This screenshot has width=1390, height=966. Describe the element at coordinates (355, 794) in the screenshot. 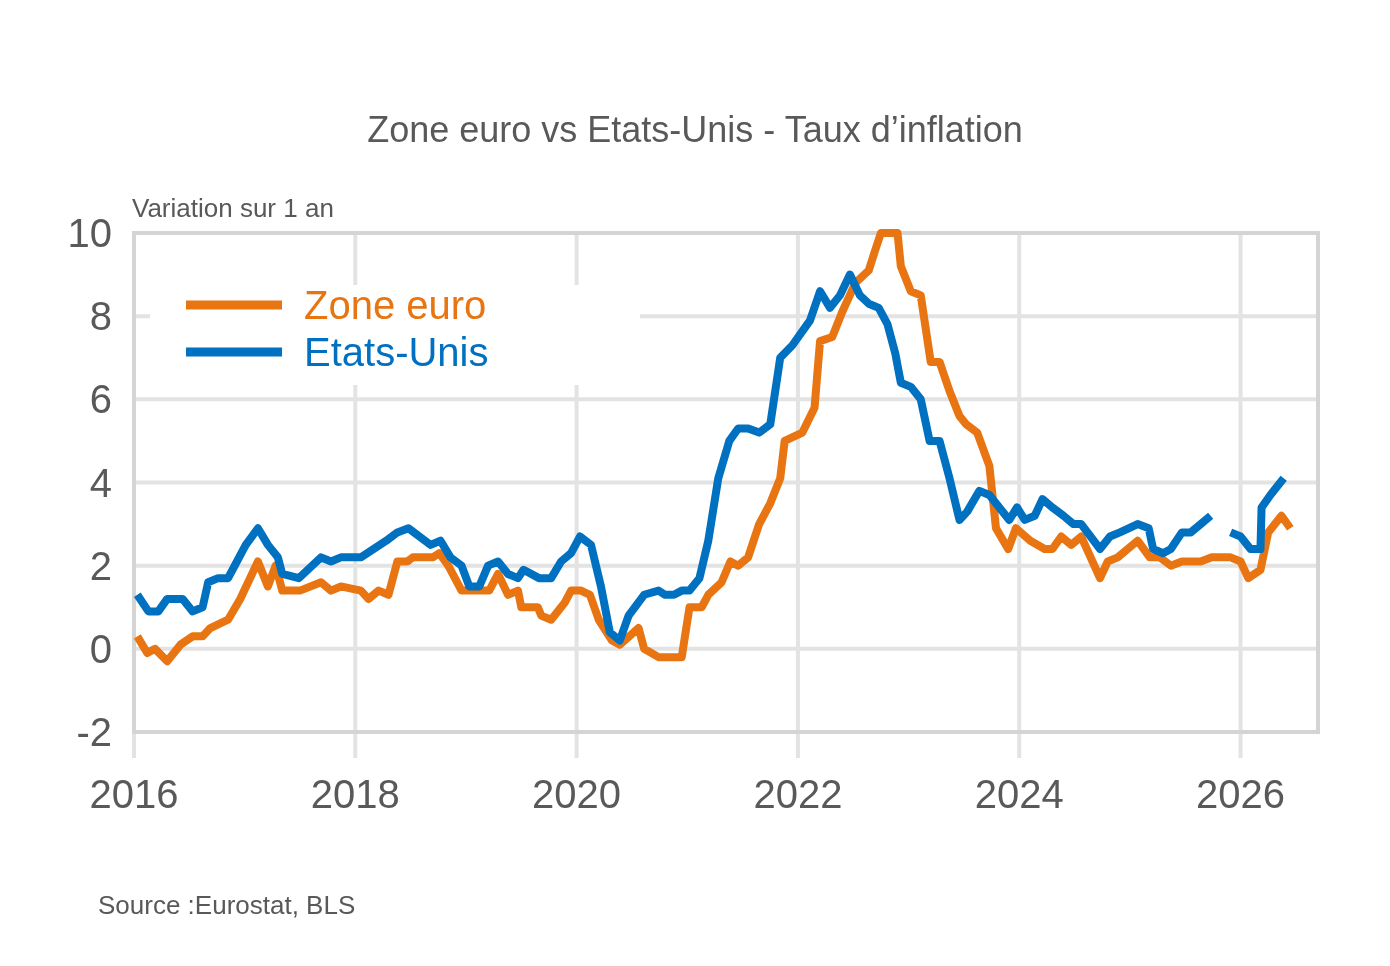

I see `x-tick-label: 2018` at that location.